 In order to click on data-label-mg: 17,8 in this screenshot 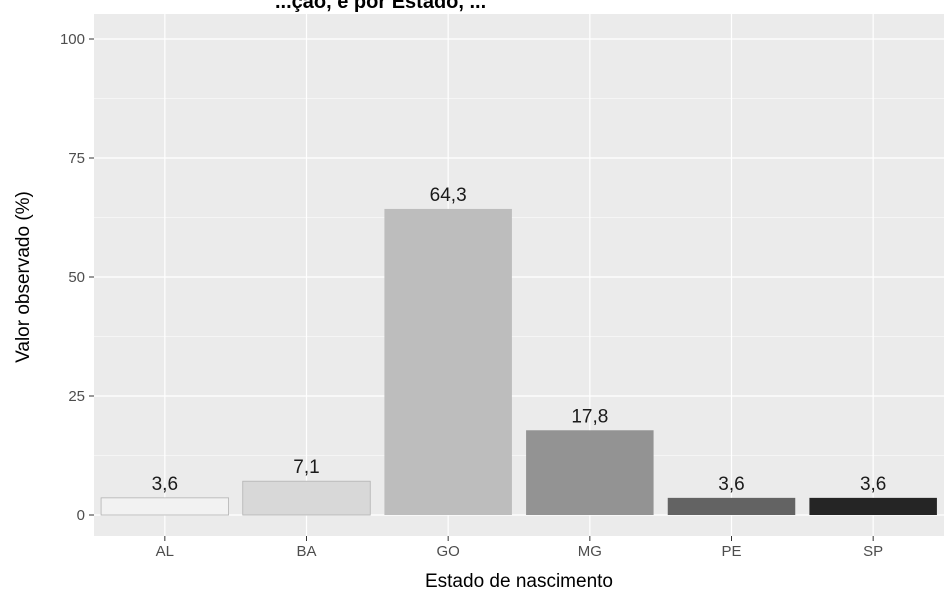, I will do `click(589, 416)`.